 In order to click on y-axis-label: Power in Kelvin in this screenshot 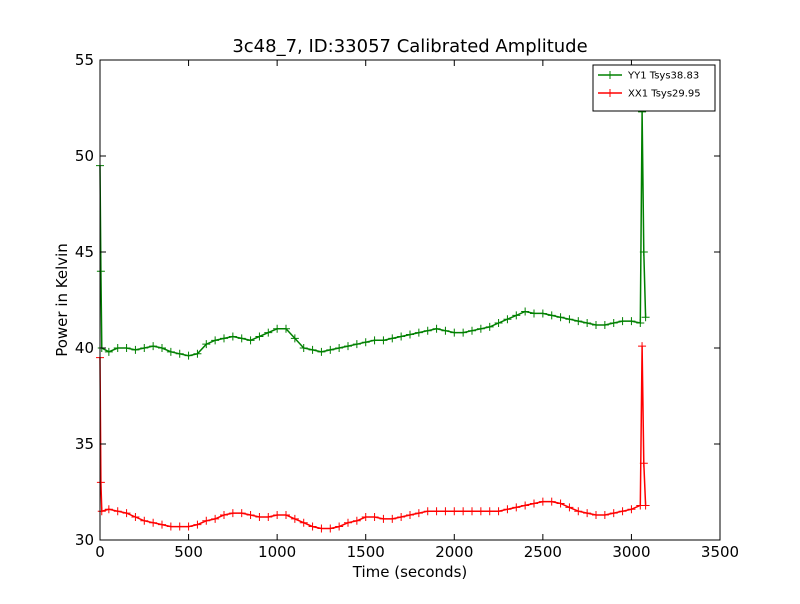, I will do `click(62, 300)`.